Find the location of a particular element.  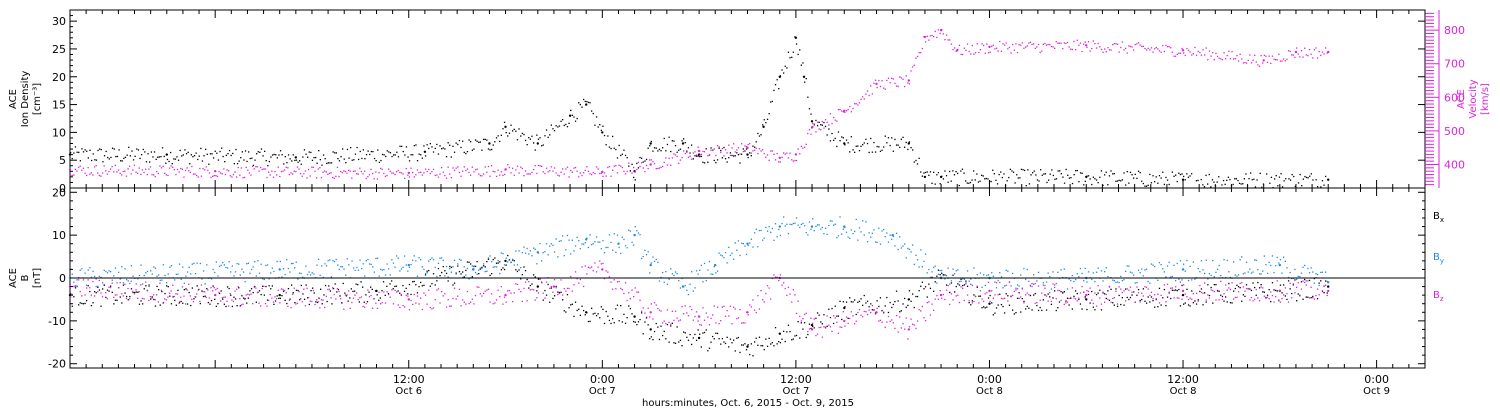

velocity-tick-label: 700 is located at coordinates (1454, 64).